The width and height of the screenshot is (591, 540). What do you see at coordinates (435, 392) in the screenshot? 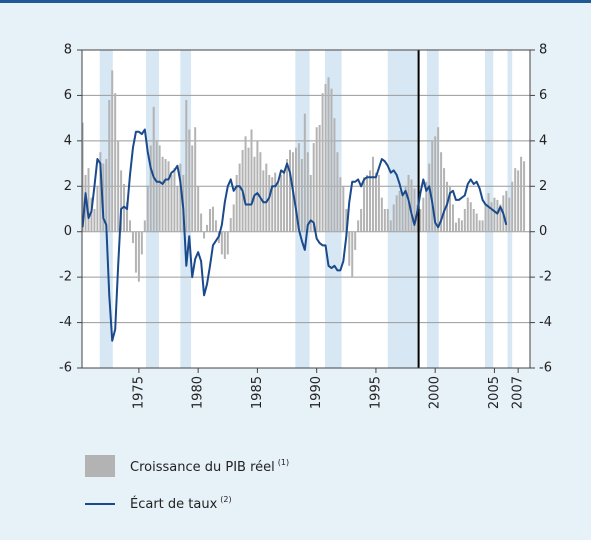
I see `x-tick-label: 2000` at bounding box center [435, 392].